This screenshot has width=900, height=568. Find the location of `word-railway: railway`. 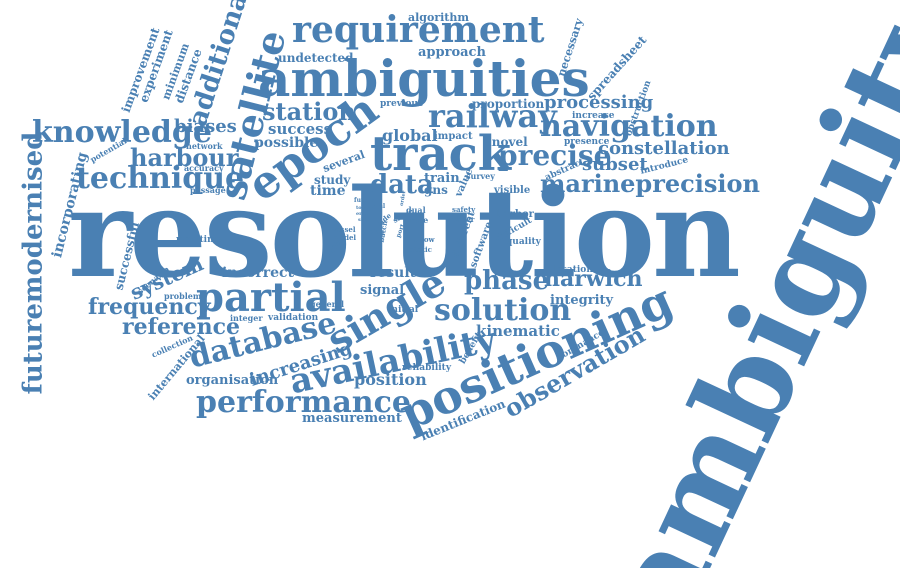

word-railway: railway is located at coordinates (492, 116).